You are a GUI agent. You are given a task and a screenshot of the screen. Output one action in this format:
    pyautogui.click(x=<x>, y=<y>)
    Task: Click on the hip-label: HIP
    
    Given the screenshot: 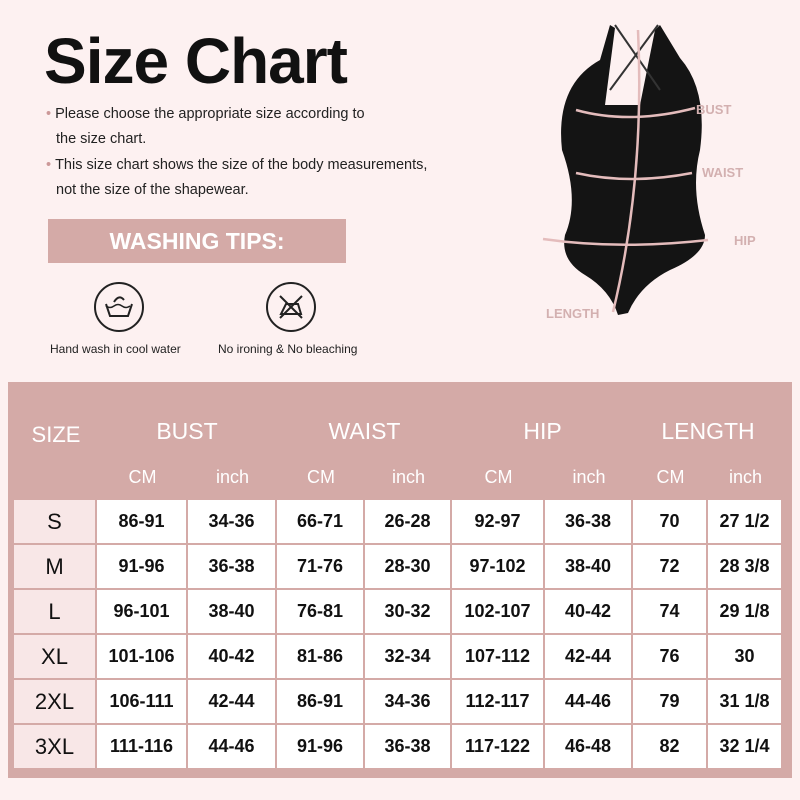 What is the action you would take?
    pyautogui.click(x=745, y=240)
    